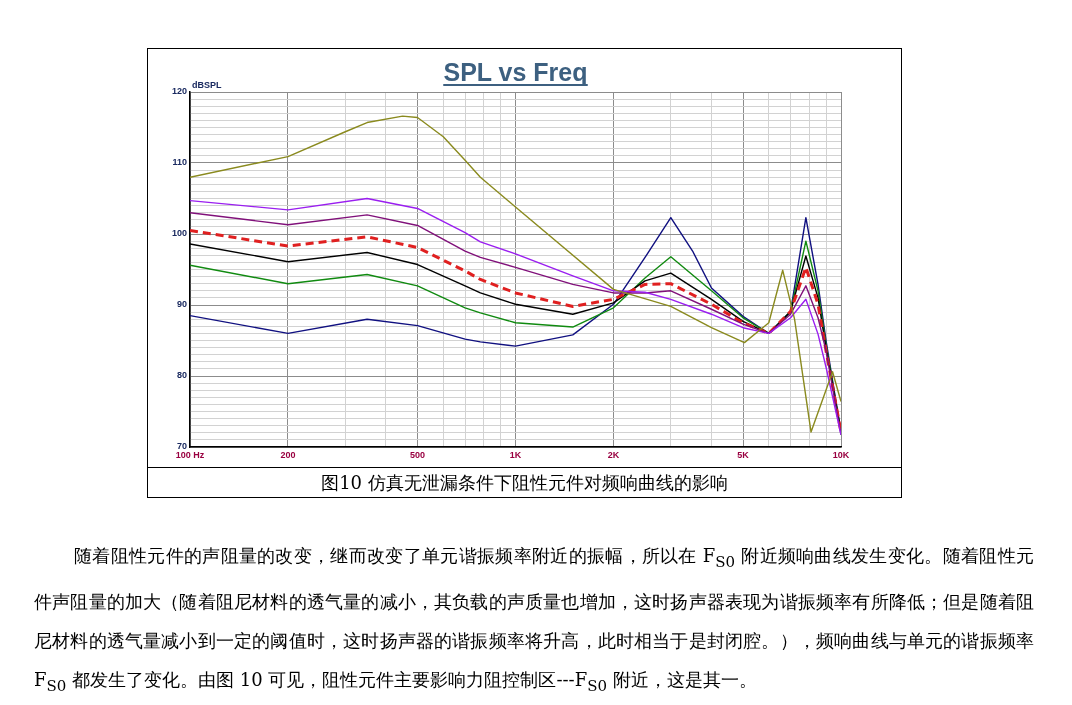 This screenshot has height=705, width=1072. Describe the element at coordinates (181, 446) in the screenshot. I see `y-tick-label: 70` at that location.